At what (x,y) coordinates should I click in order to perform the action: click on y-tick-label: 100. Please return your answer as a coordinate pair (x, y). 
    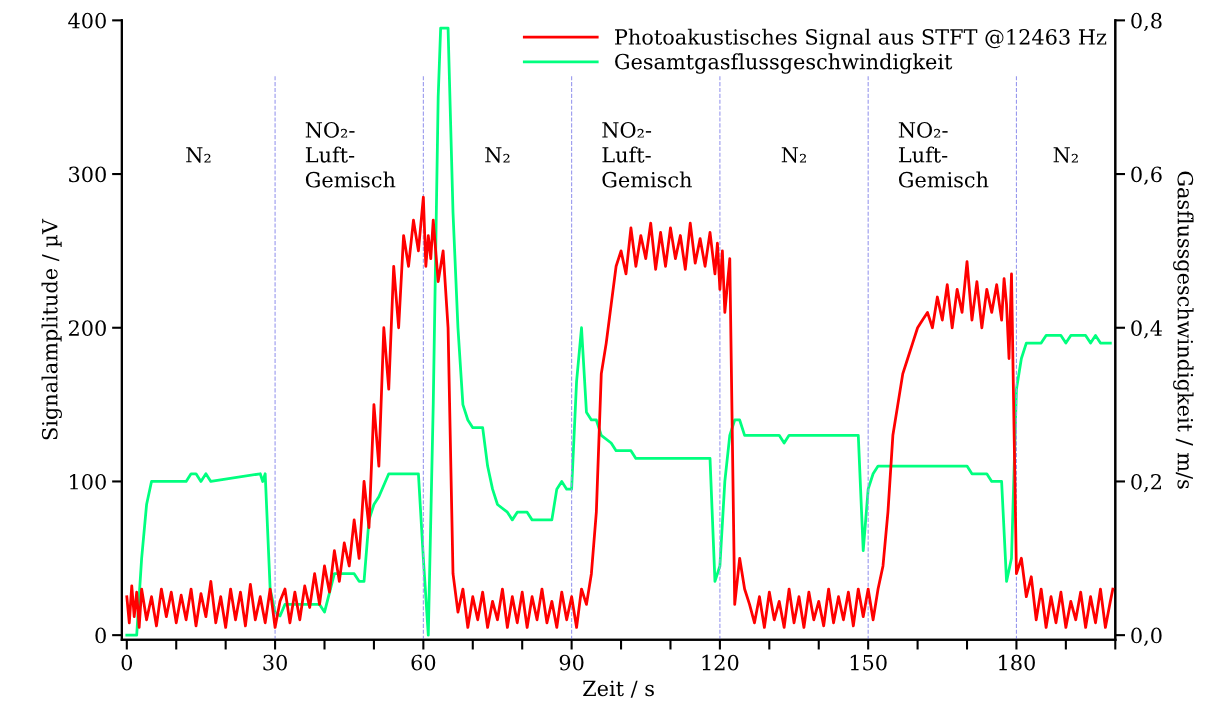
    Looking at the image, I should click on (88, 481).